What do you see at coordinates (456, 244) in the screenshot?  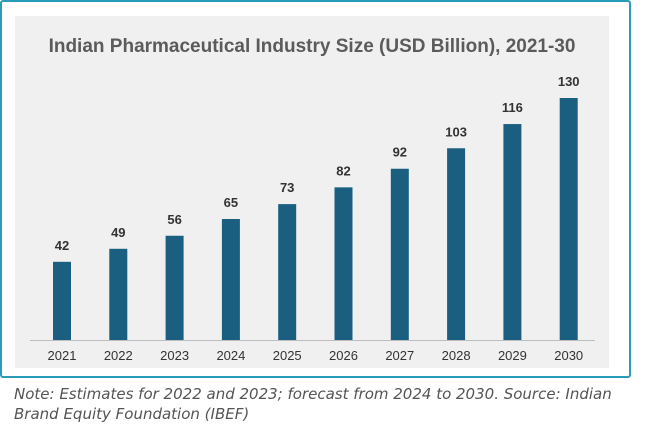 I see `bar-2028` at bounding box center [456, 244].